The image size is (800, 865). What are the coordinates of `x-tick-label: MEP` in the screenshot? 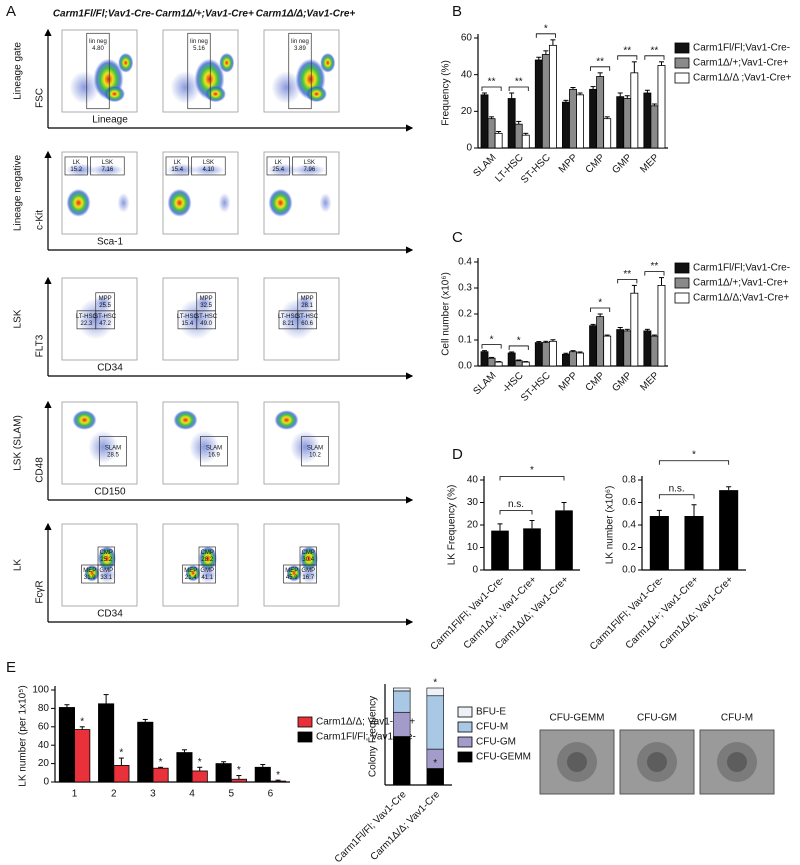 It's located at (649, 163).